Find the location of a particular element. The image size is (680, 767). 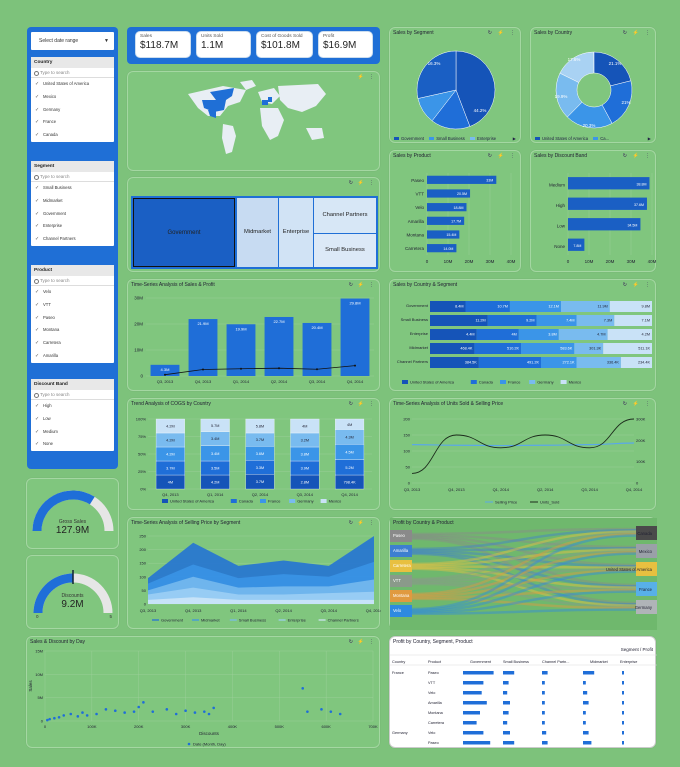

data-label: 336.4K is located at coordinates (613, 363).